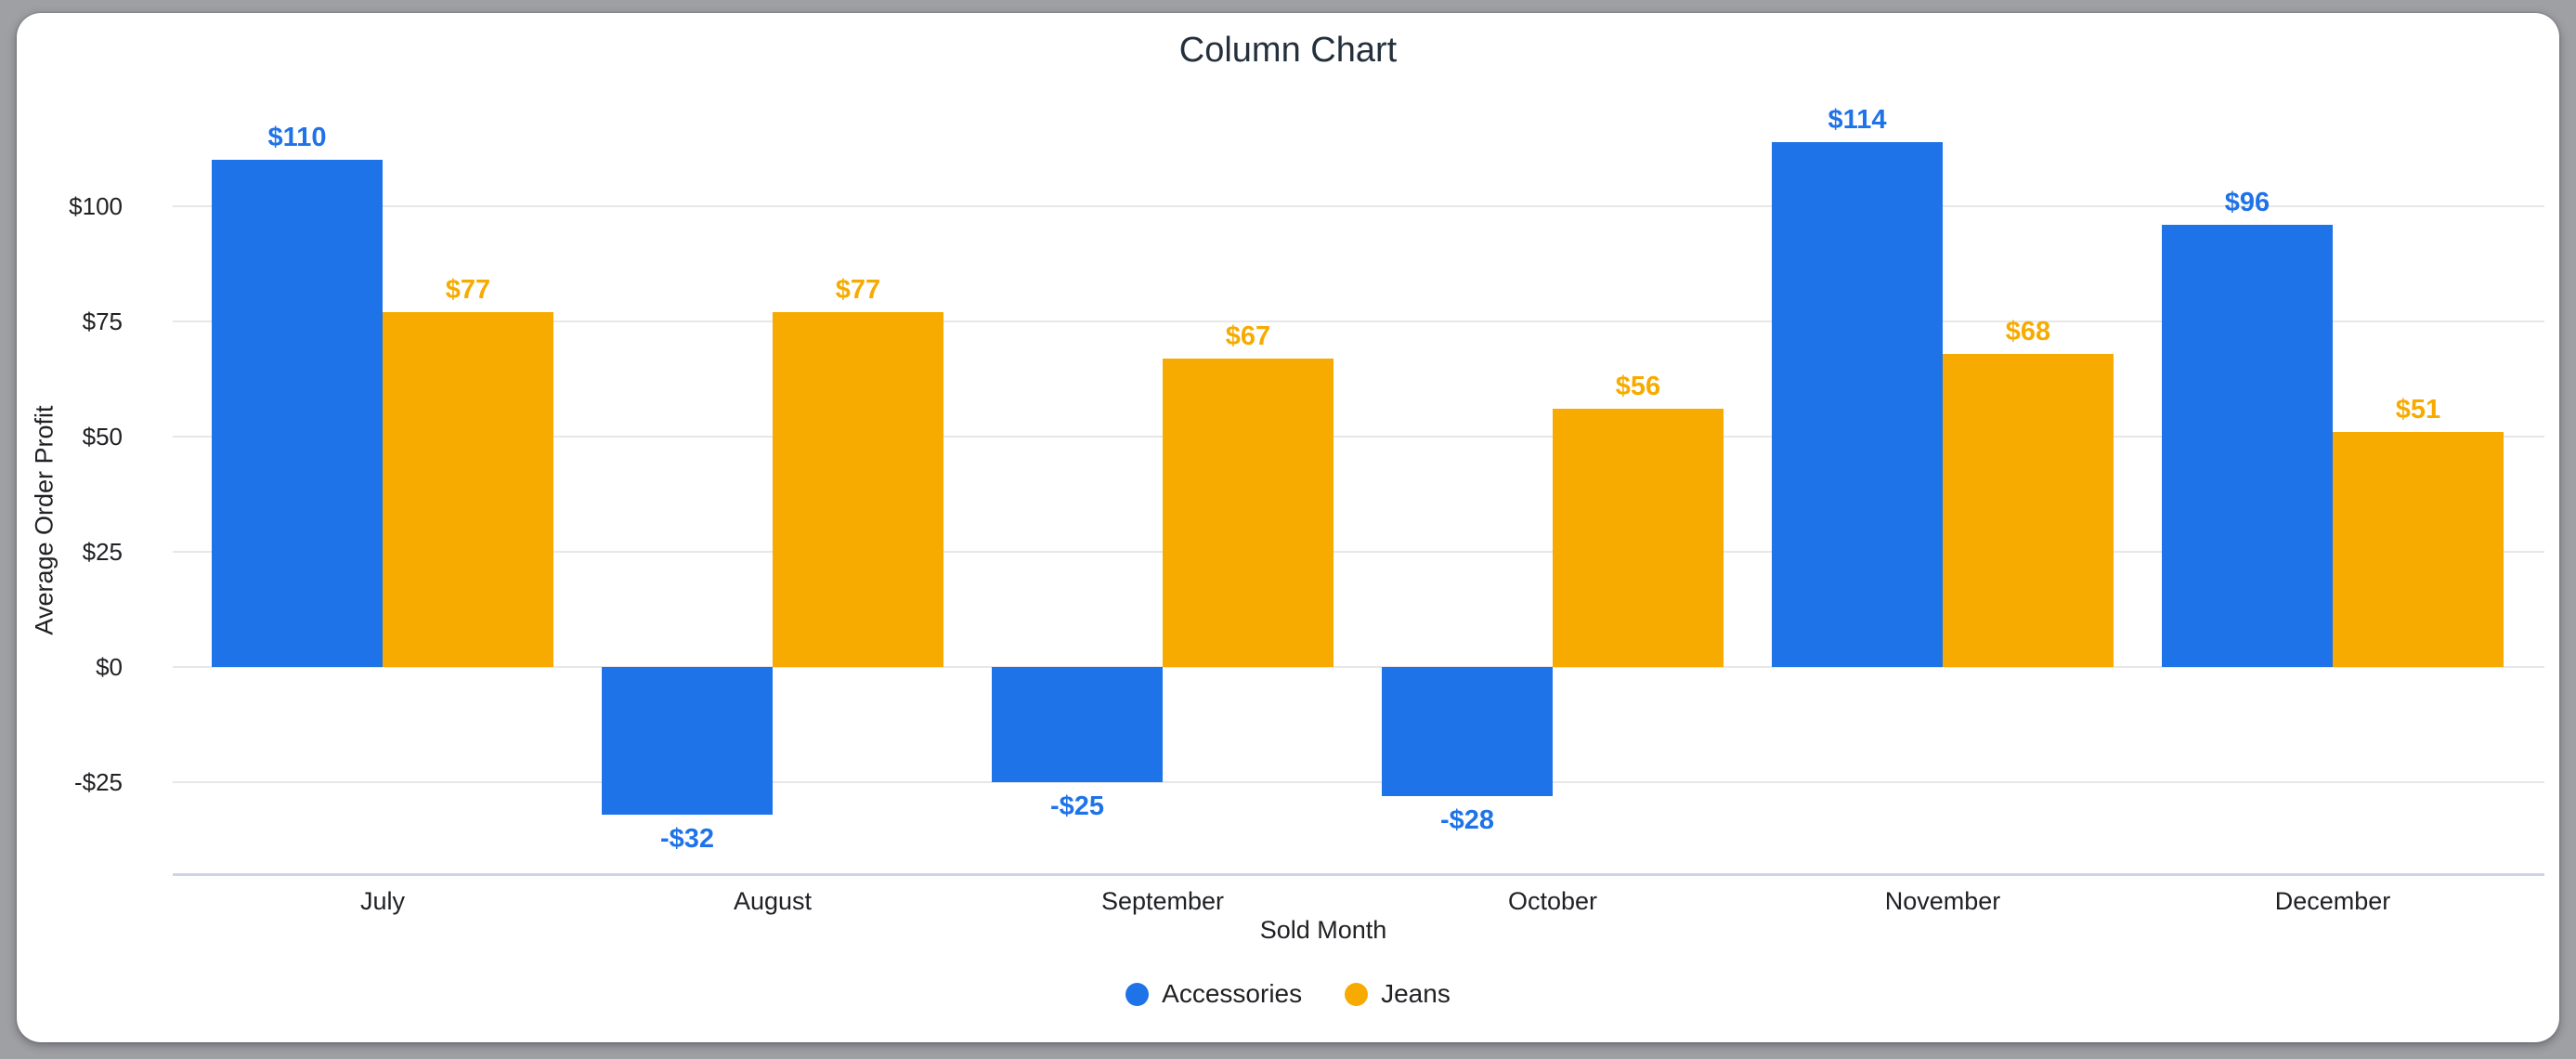 The image size is (2576, 1059). I want to click on x-tick-label-october: October, so click(1552, 901).